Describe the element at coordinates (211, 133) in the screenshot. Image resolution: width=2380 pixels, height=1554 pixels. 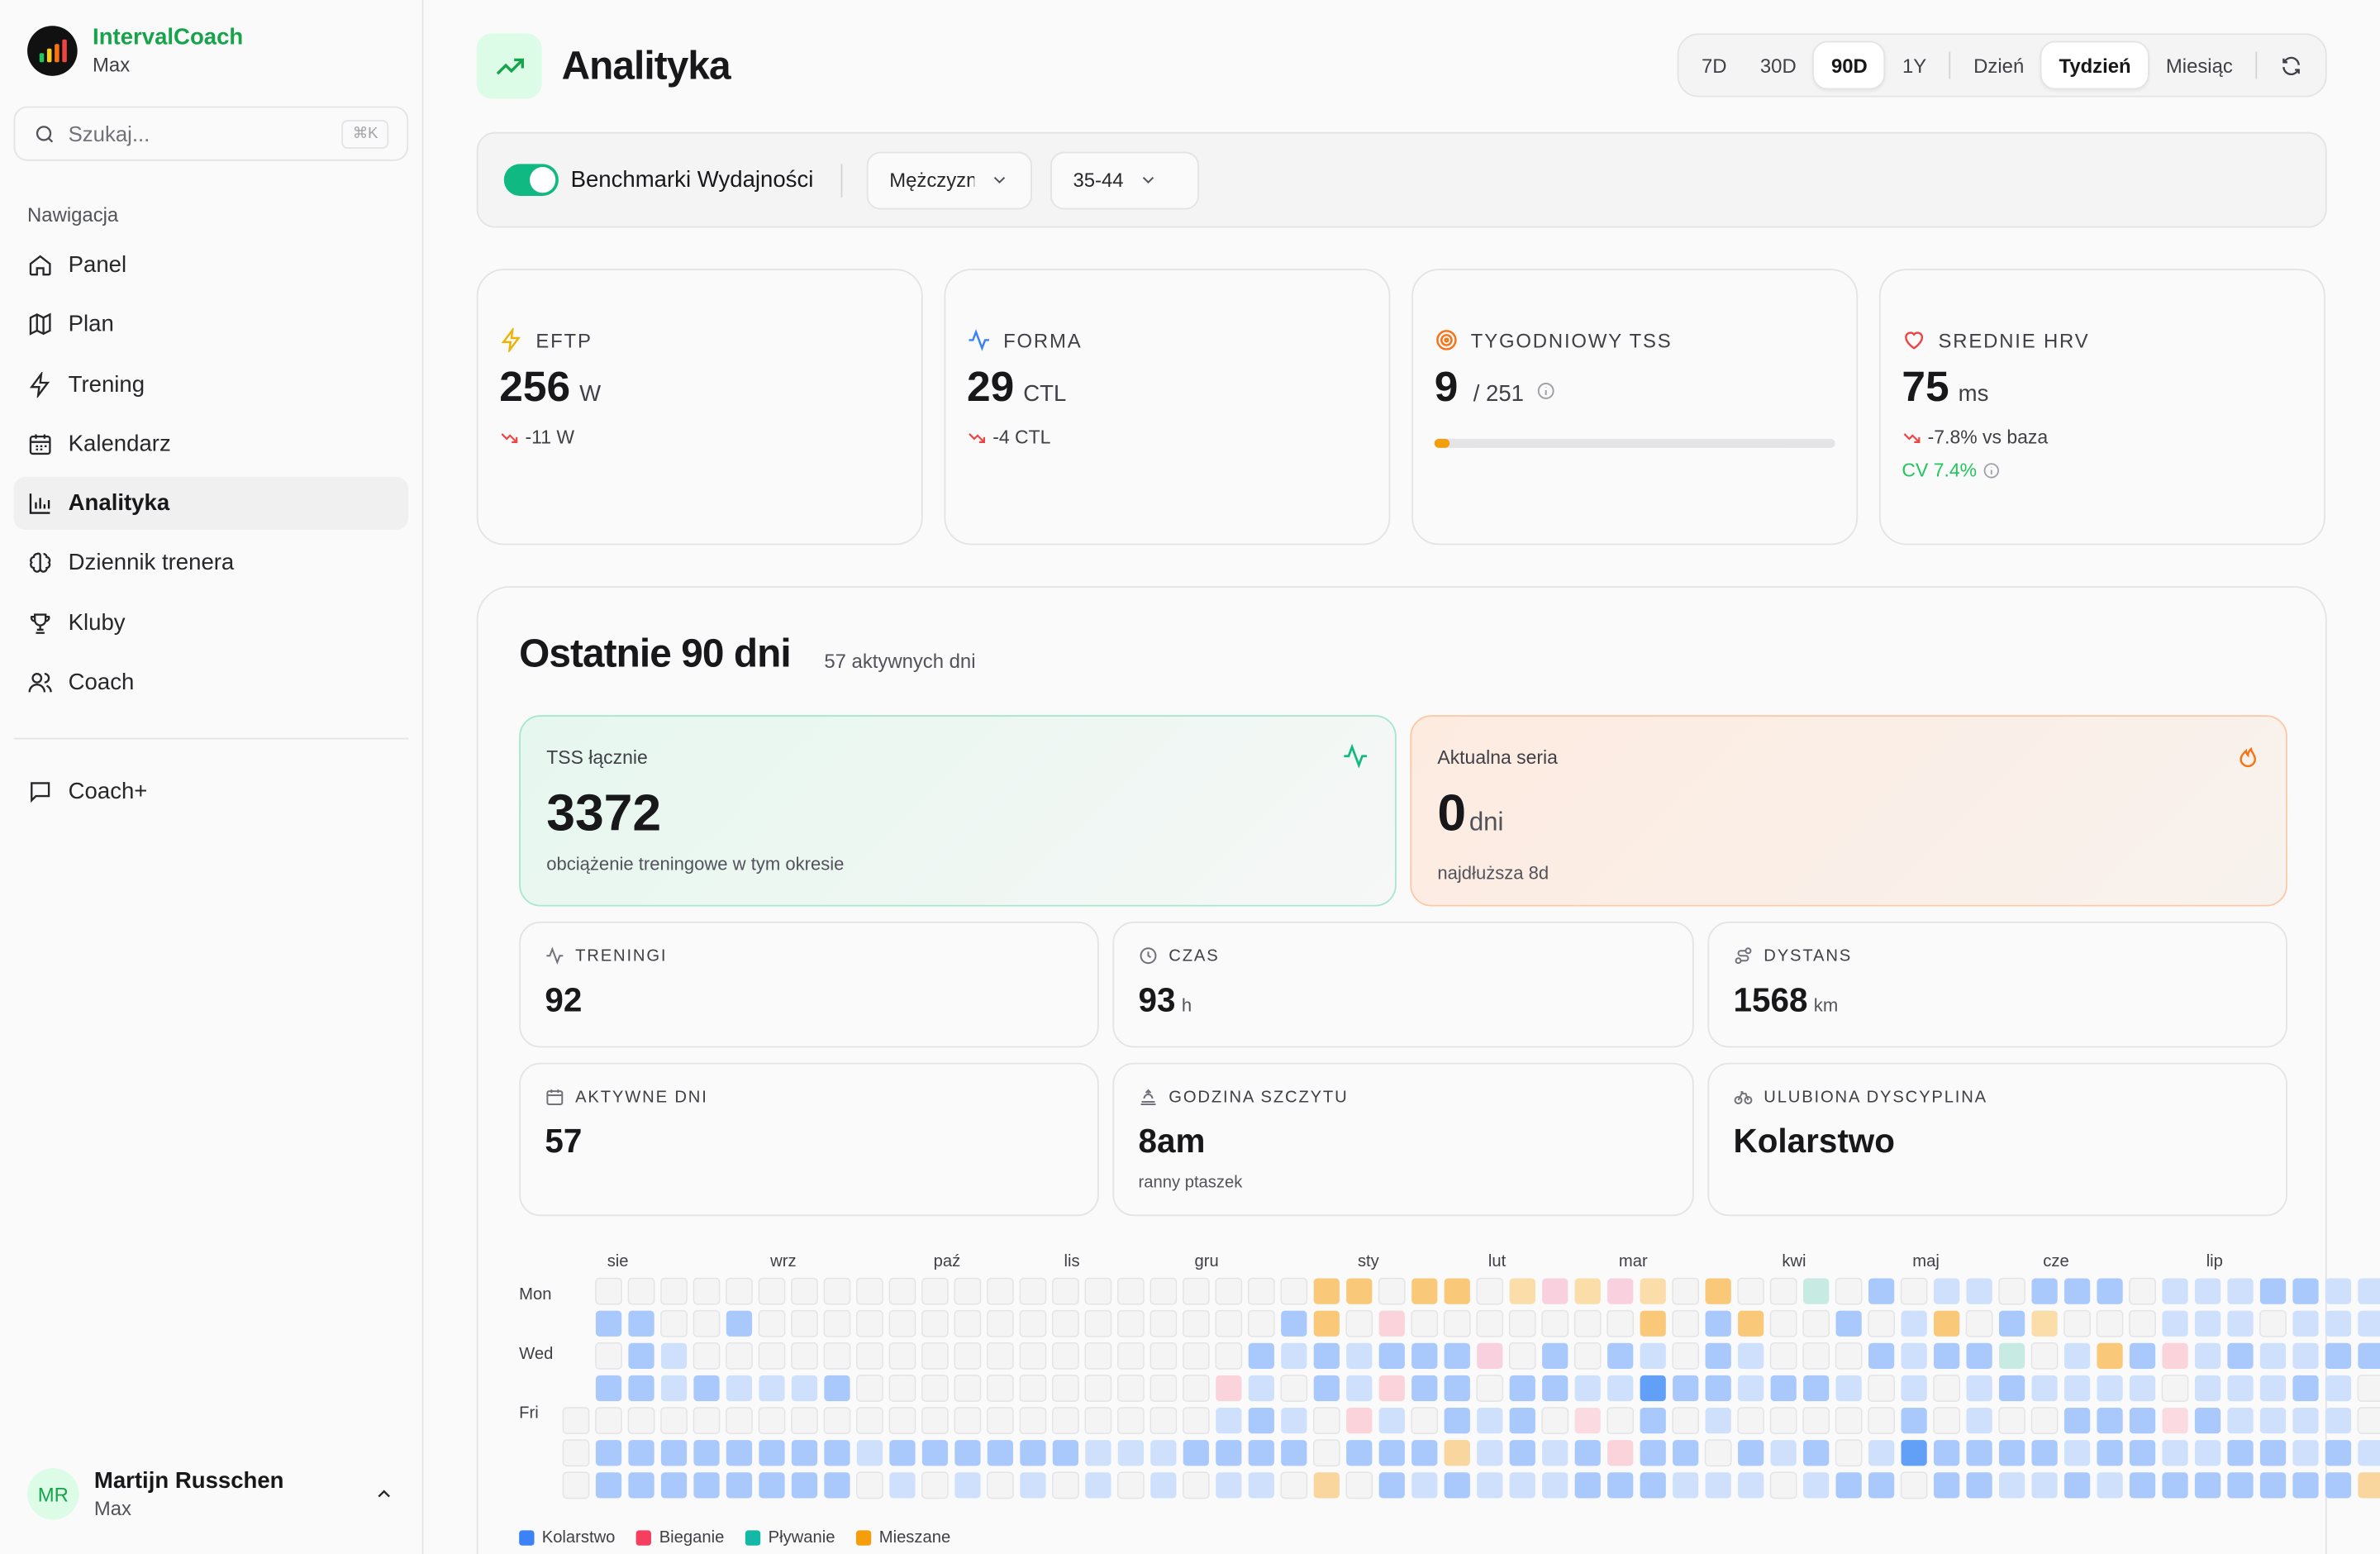
I see `search-input: Szukaj... ⌘K` at that location.